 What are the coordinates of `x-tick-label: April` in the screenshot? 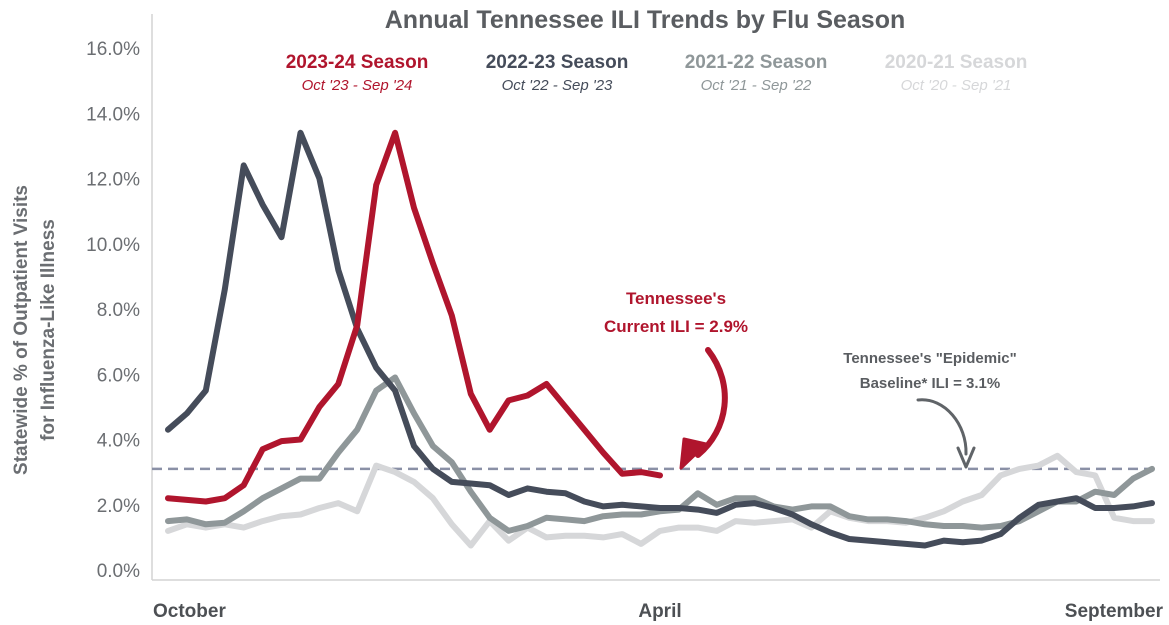 It's located at (659, 611).